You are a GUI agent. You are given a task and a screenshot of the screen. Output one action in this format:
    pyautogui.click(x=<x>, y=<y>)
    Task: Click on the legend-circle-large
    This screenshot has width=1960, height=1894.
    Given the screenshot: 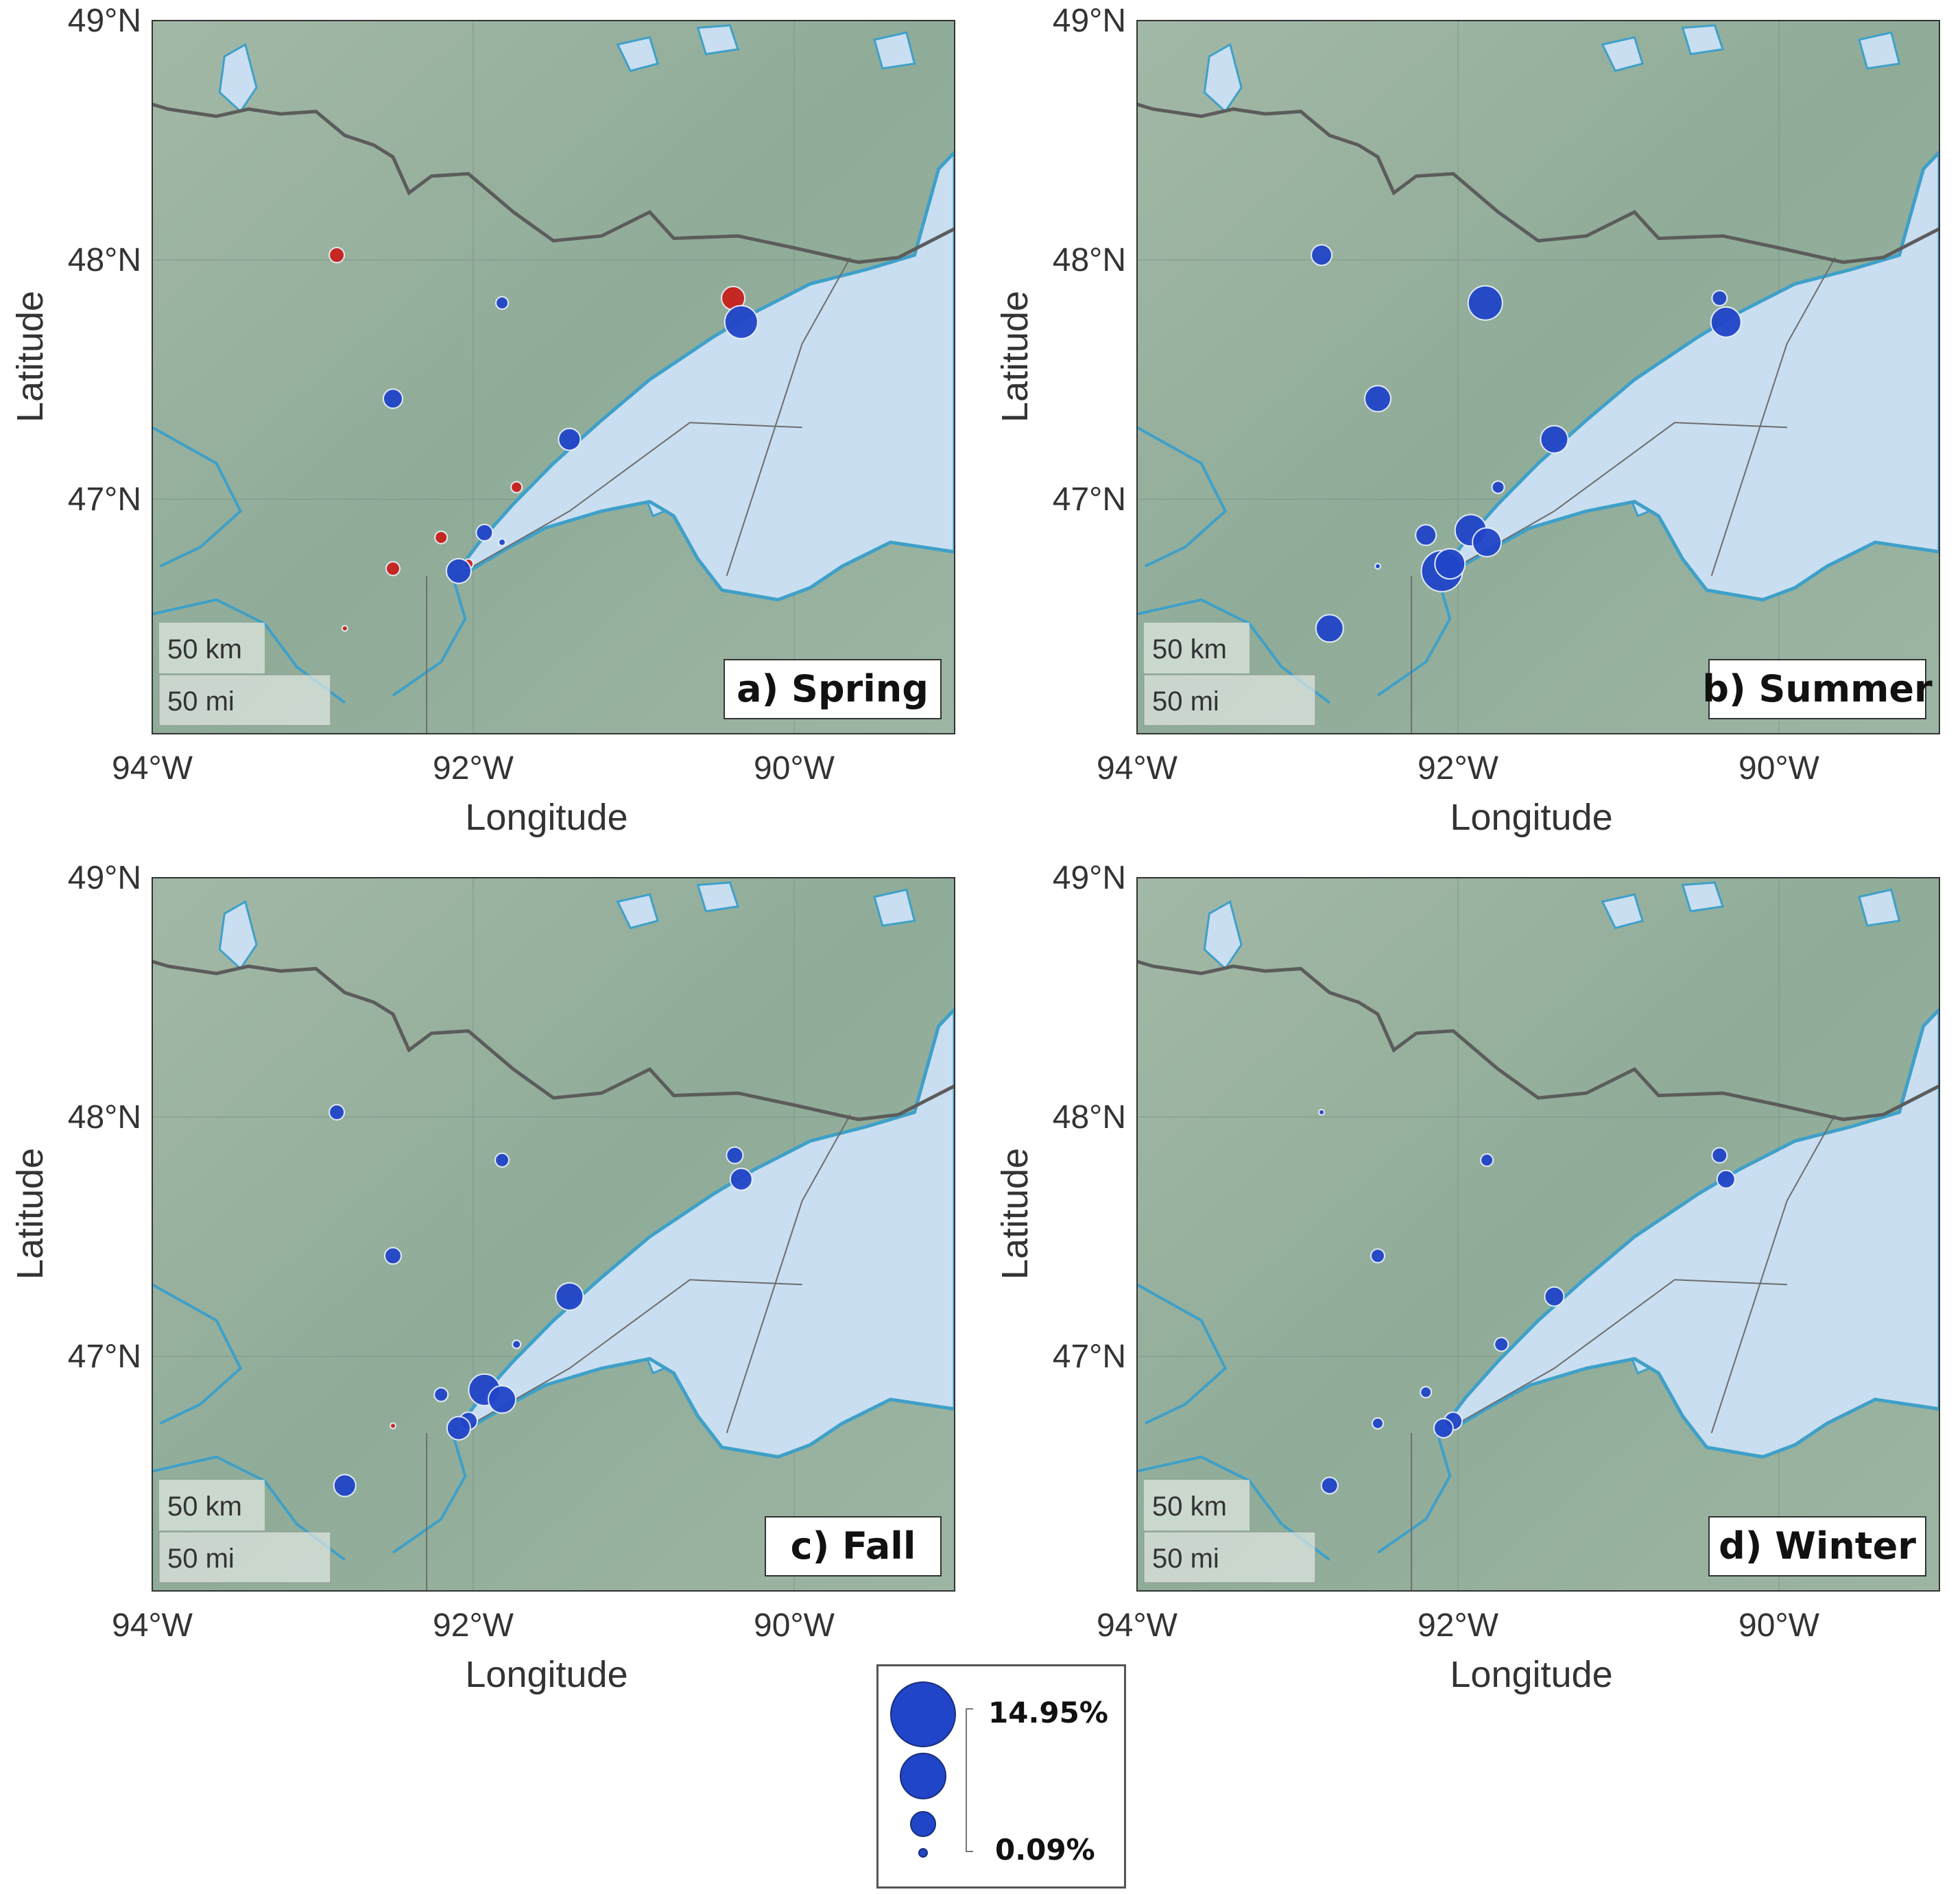 What is the action you would take?
    pyautogui.click(x=923, y=1714)
    